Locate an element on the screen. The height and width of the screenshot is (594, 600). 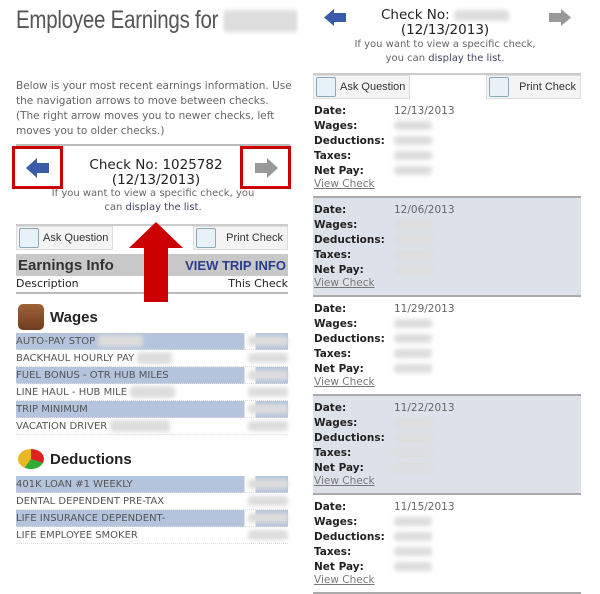
wallet-icon is located at coordinates (31, 317).